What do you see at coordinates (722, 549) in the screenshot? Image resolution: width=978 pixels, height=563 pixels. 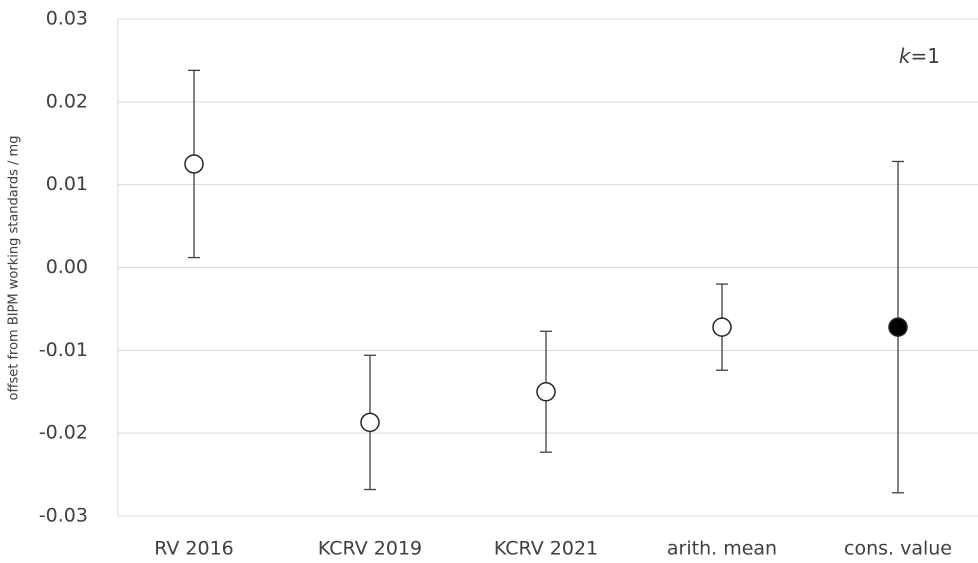 I see `x-tick-label: arith. mean` at bounding box center [722, 549].